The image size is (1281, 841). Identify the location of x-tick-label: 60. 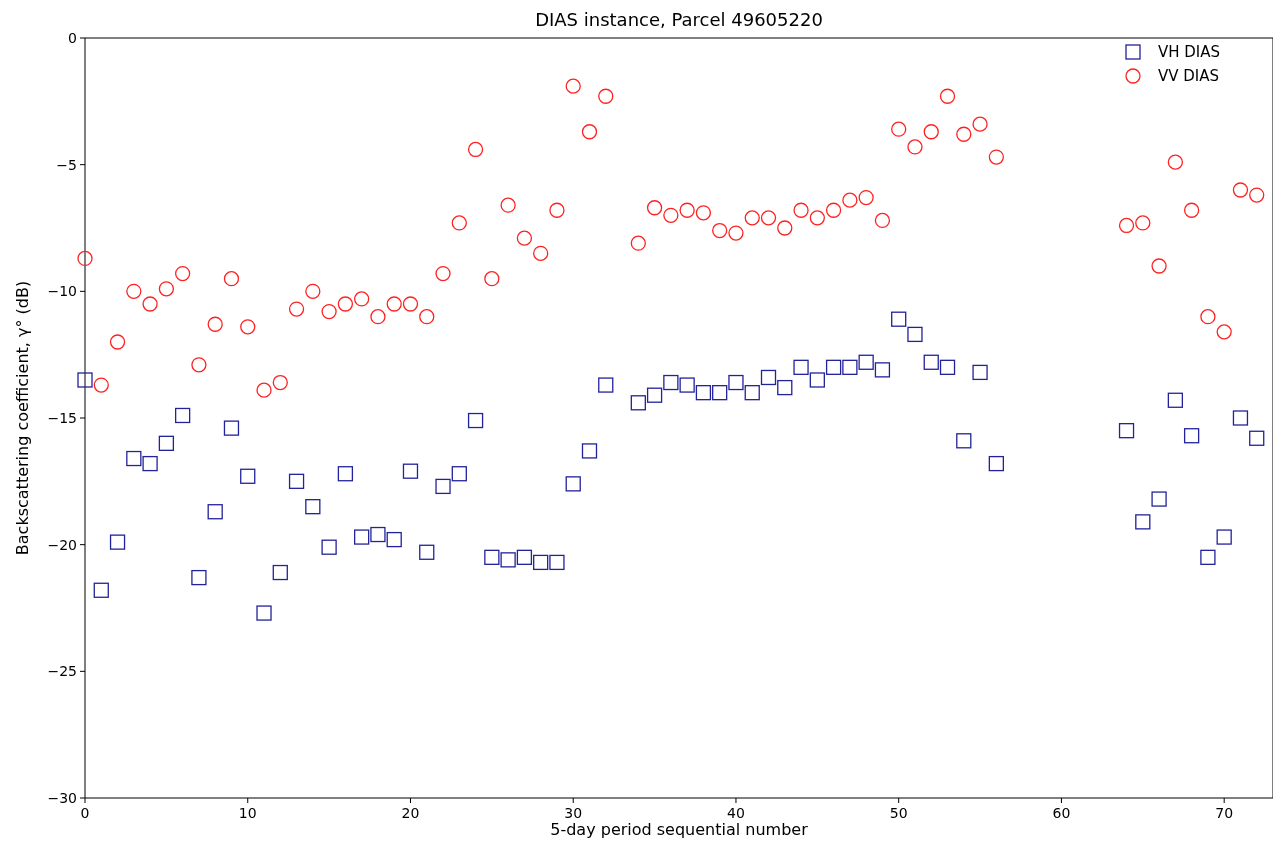
(1061, 813).